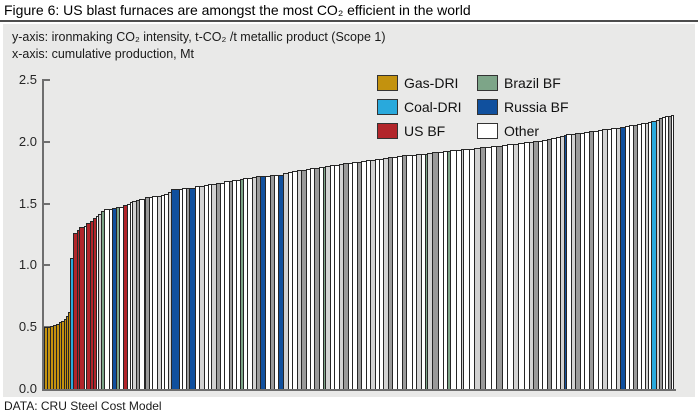 Image resolution: width=698 pixels, height=416 pixels. I want to click on legend-swatch-other, so click(487, 130).